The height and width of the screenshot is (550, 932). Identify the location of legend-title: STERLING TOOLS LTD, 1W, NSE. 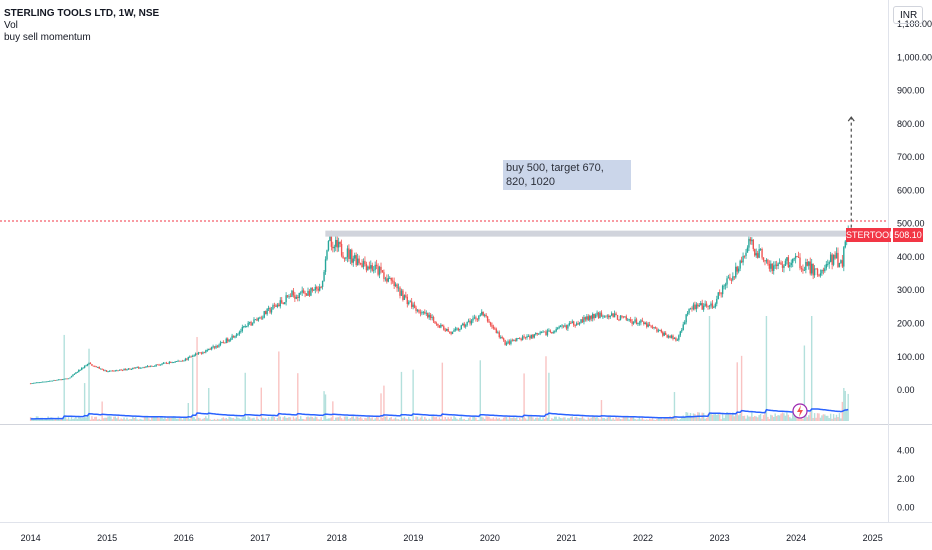
(82, 13).